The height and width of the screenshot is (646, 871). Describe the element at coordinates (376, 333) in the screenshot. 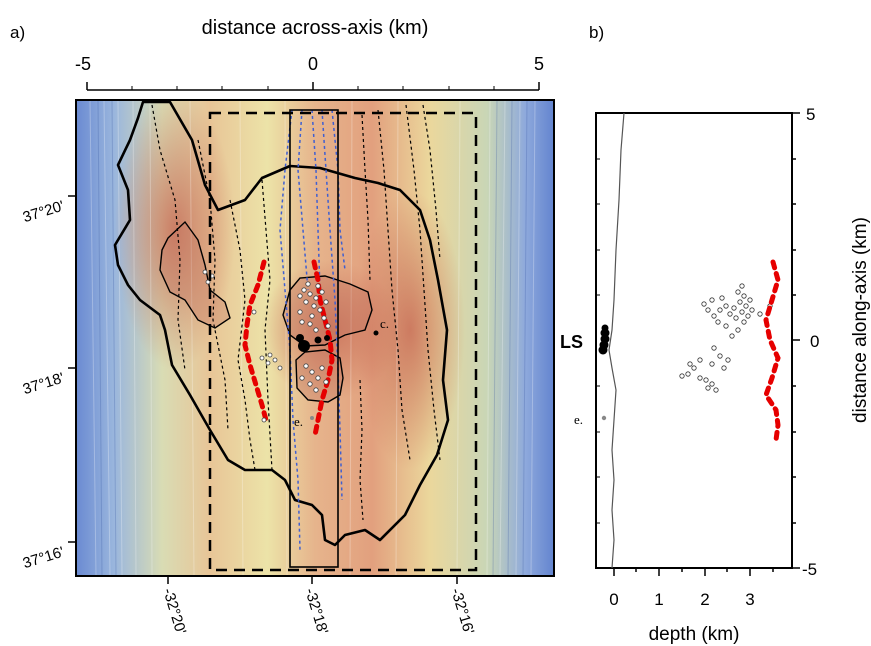

I see `site-c-marker` at that location.